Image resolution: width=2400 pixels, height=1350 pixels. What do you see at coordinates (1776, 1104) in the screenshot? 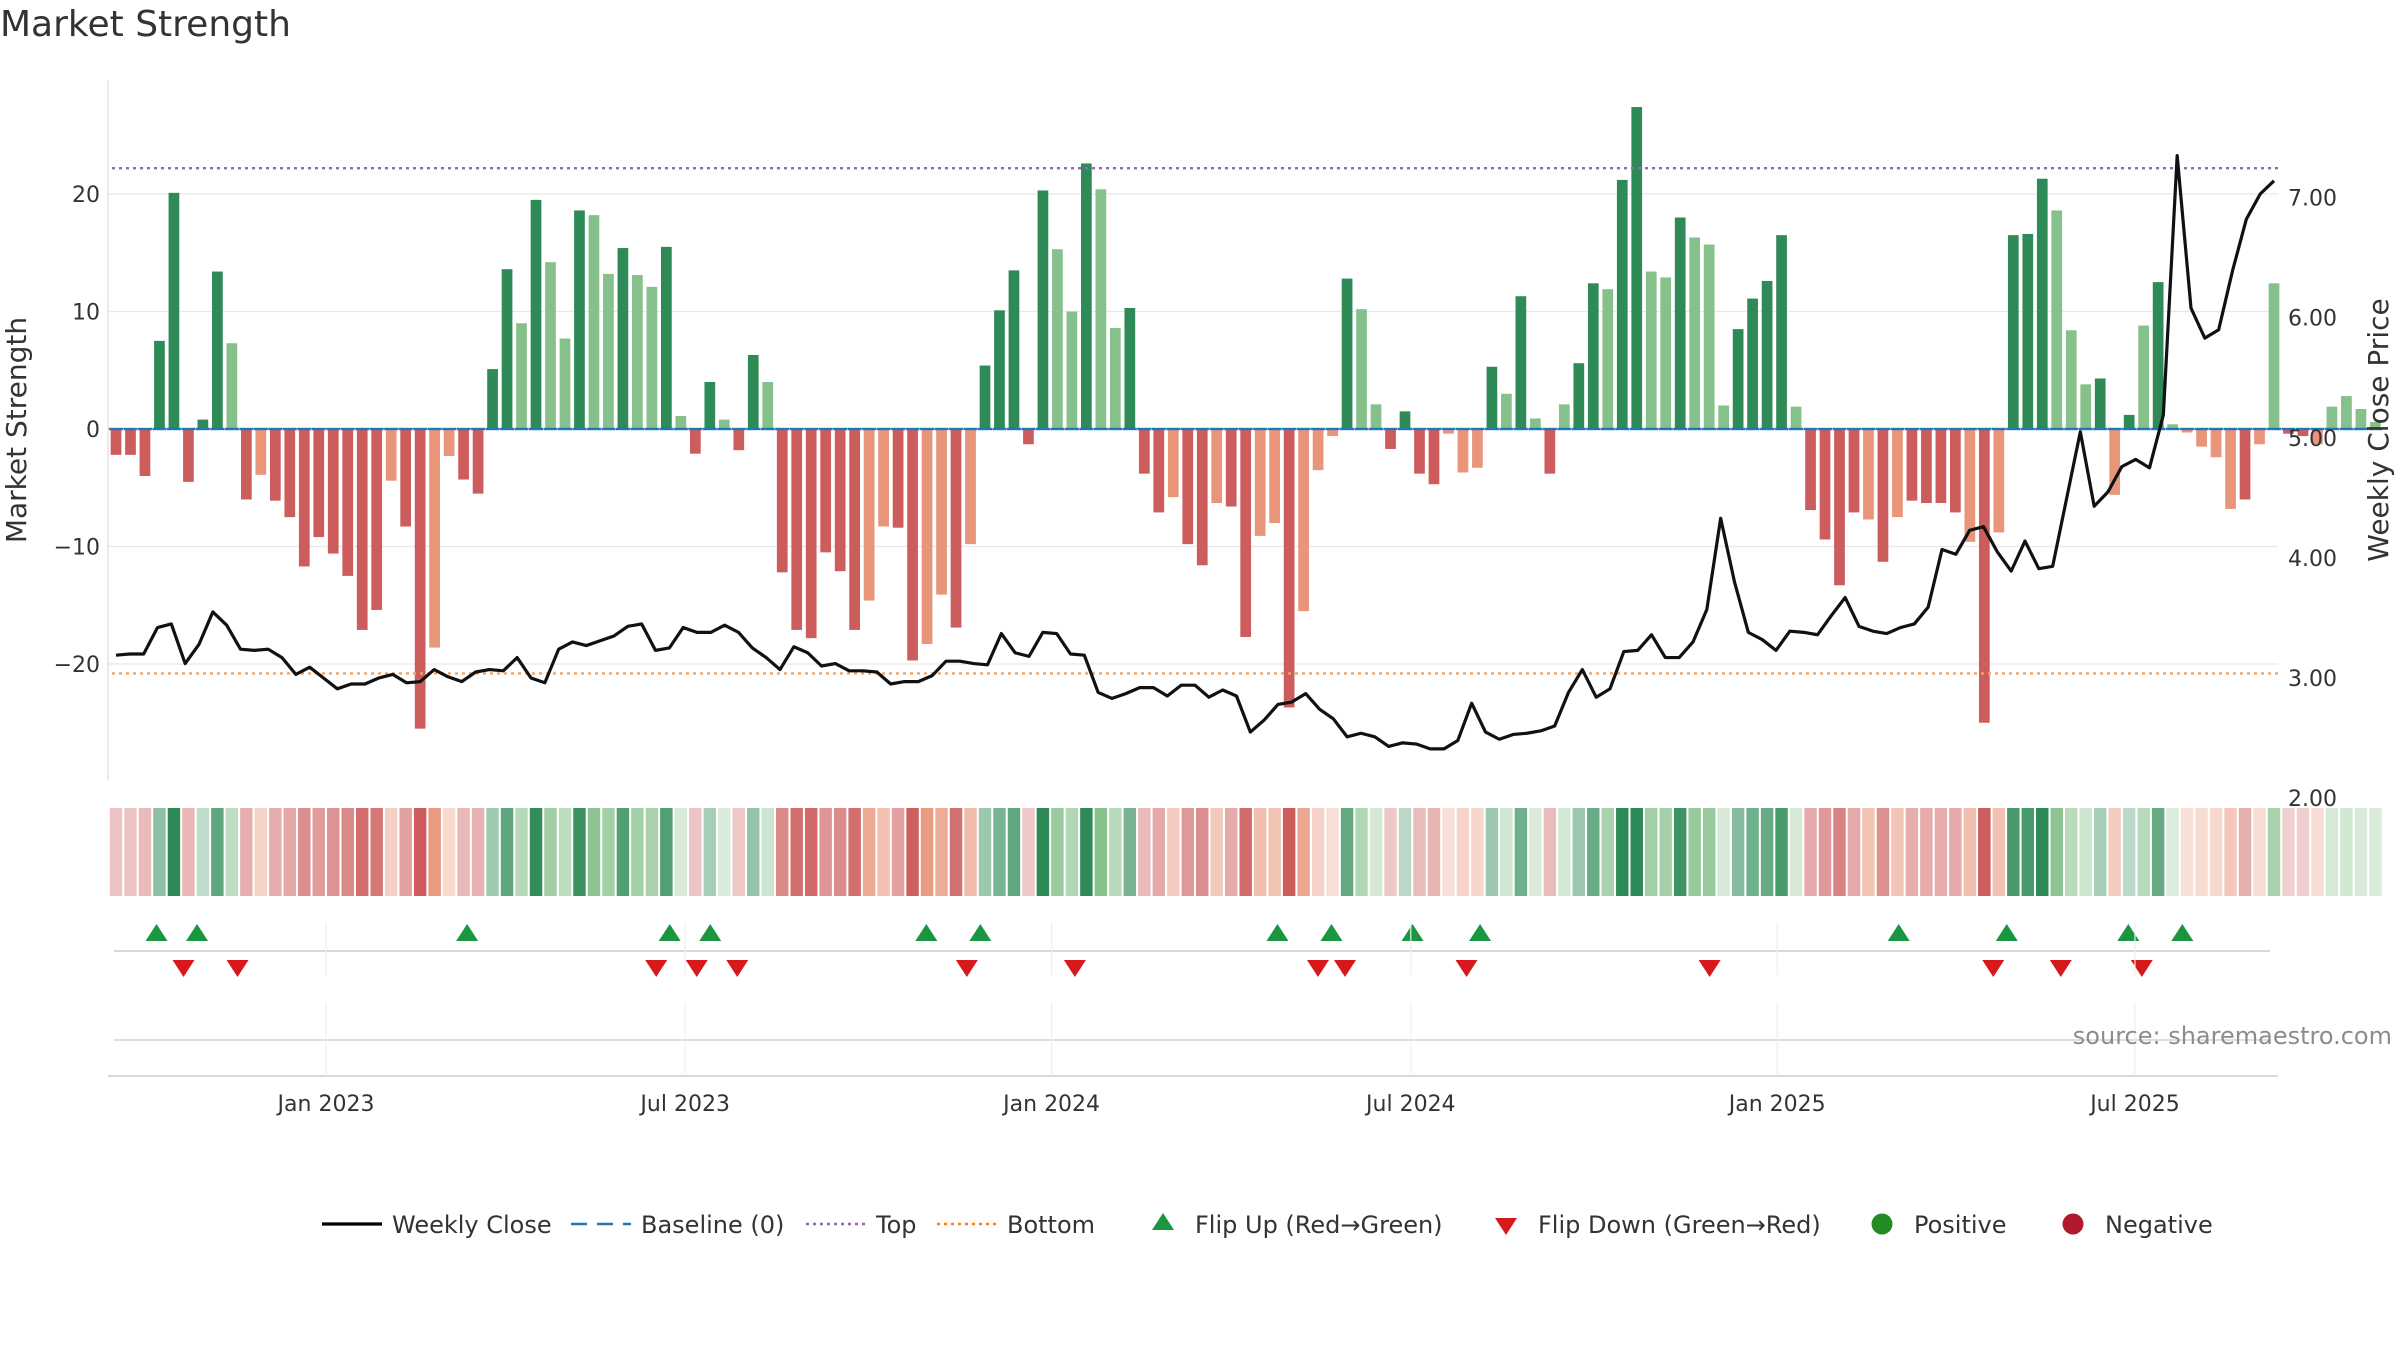
I see `x-tick-label: Jan 2025` at bounding box center [1776, 1104].